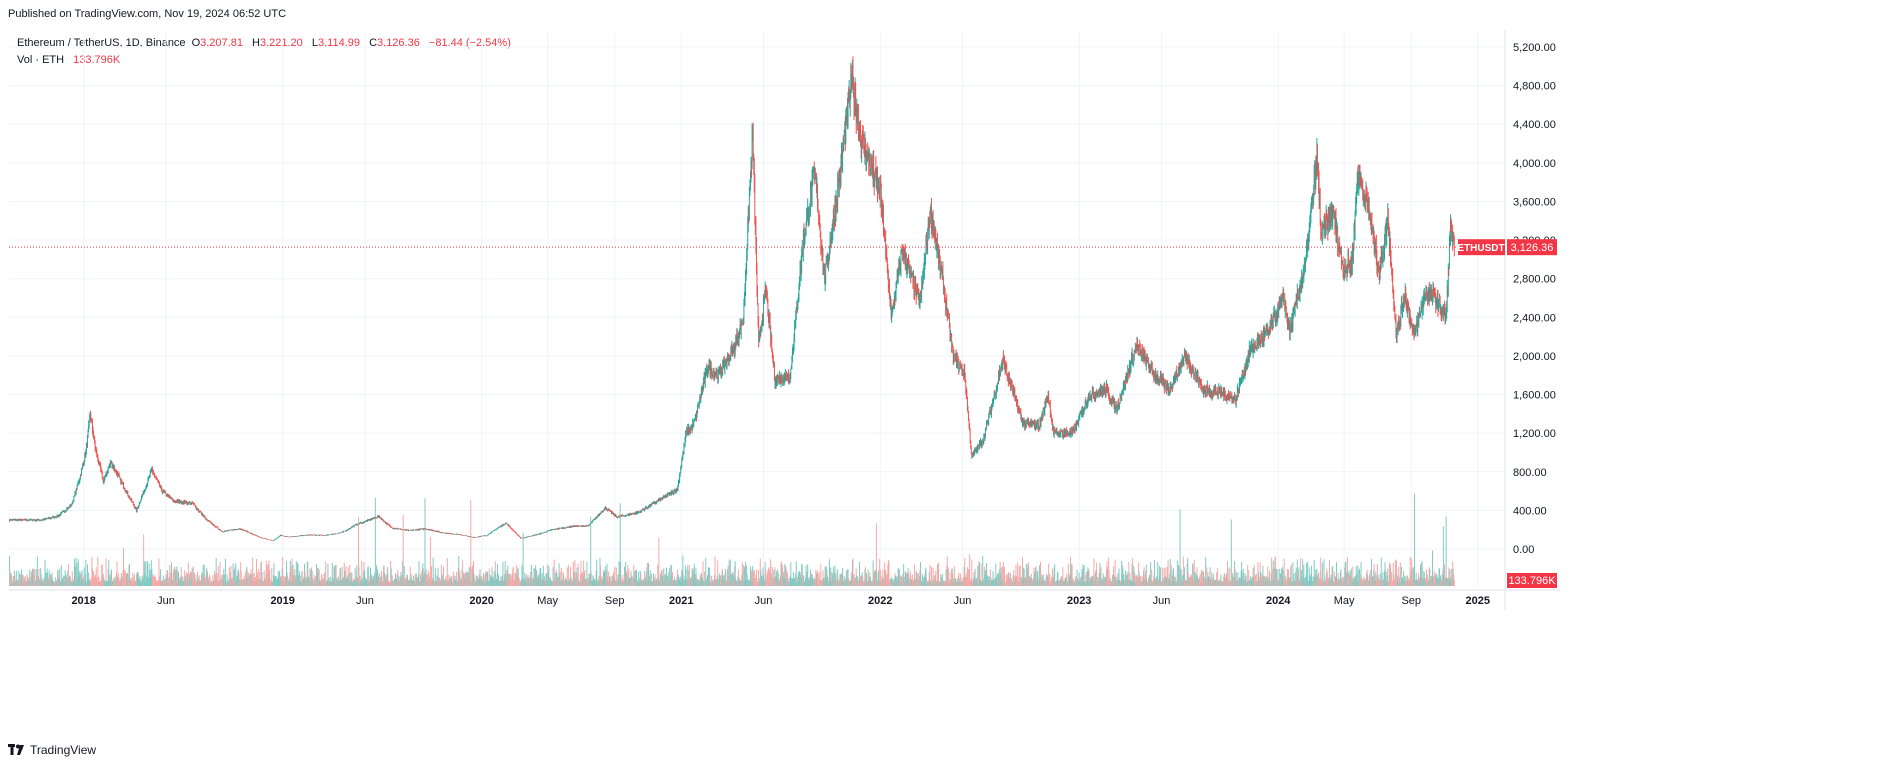 The image size is (1882, 768). What do you see at coordinates (1278, 601) in the screenshot?
I see `x-tick-label: 2024` at bounding box center [1278, 601].